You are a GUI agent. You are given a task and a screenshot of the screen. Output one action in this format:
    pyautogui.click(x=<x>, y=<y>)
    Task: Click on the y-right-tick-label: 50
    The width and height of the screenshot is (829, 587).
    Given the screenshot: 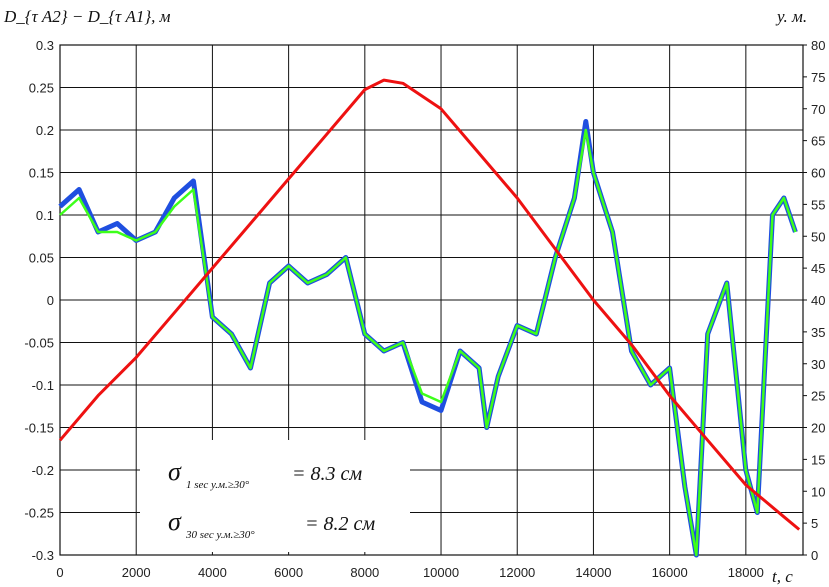 What is the action you would take?
    pyautogui.click(x=818, y=236)
    